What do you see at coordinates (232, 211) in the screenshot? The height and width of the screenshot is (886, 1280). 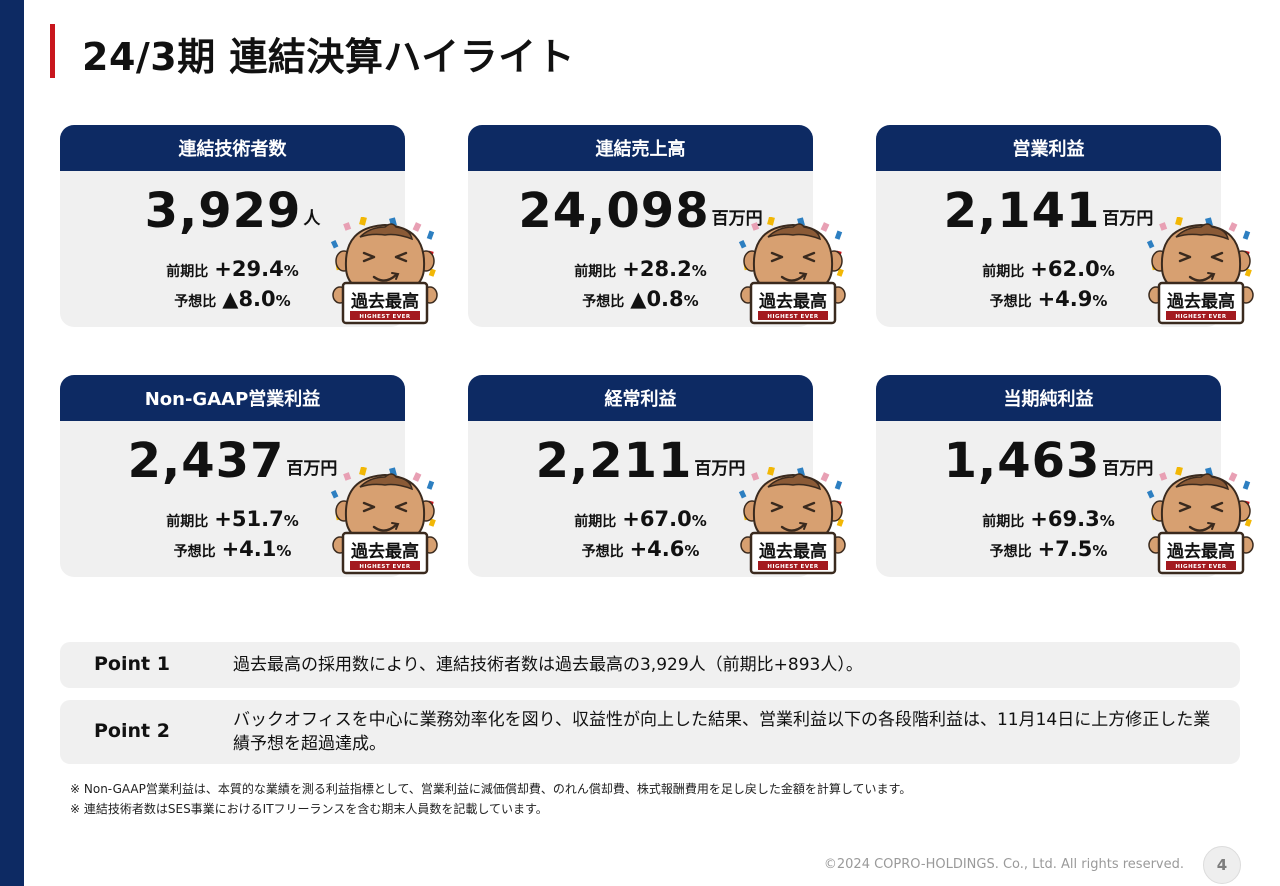 I see `kpi-value-row: 3,929 人` at bounding box center [232, 211].